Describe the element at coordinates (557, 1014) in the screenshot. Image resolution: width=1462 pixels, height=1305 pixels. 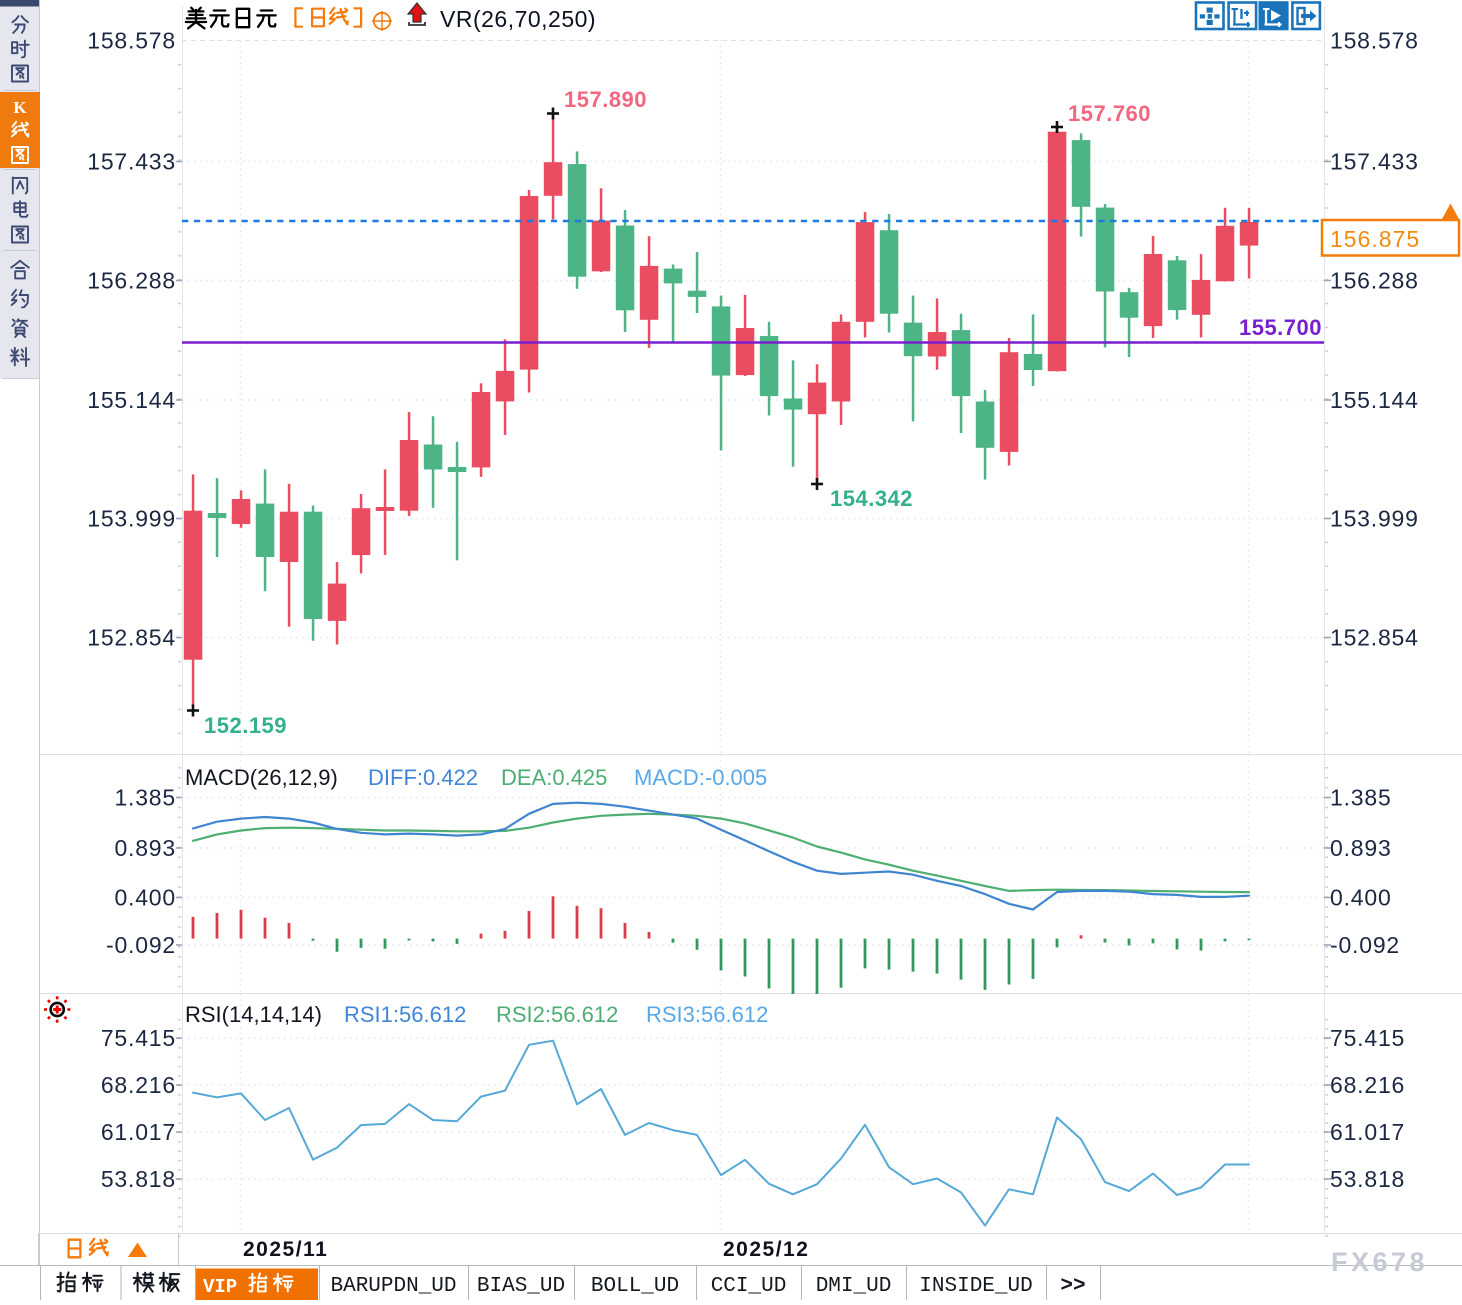
I see `svg-text: RSI2:56.612` at that location.